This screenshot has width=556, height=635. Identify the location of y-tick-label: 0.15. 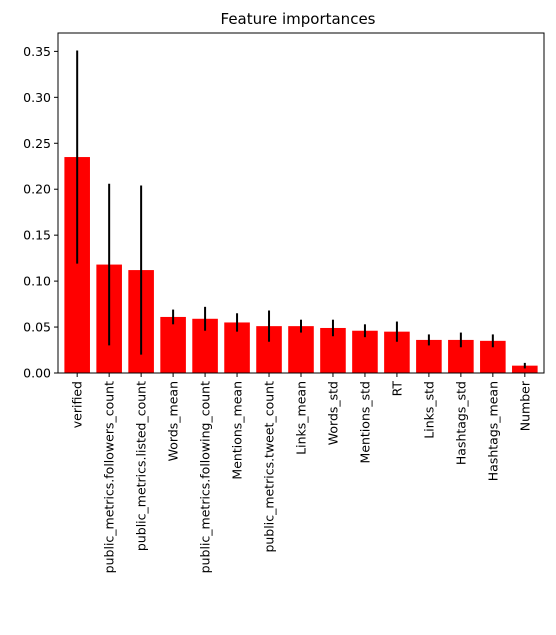
(37, 235).